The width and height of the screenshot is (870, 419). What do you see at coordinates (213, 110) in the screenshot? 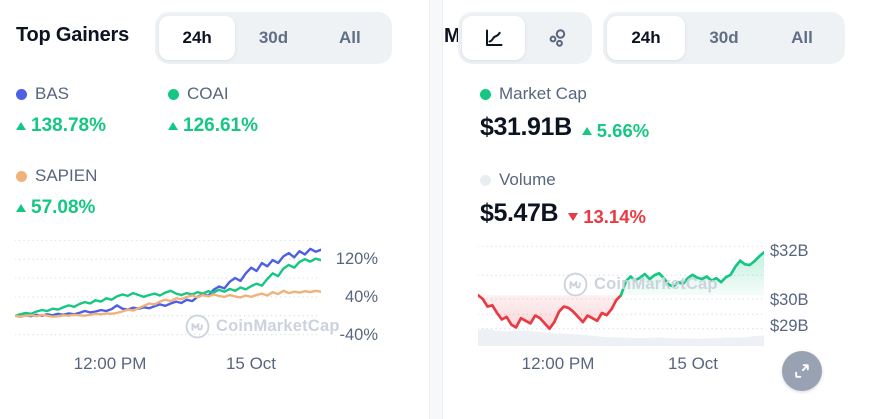
I see `gainer-coai: COAI 126.61%` at bounding box center [213, 110].